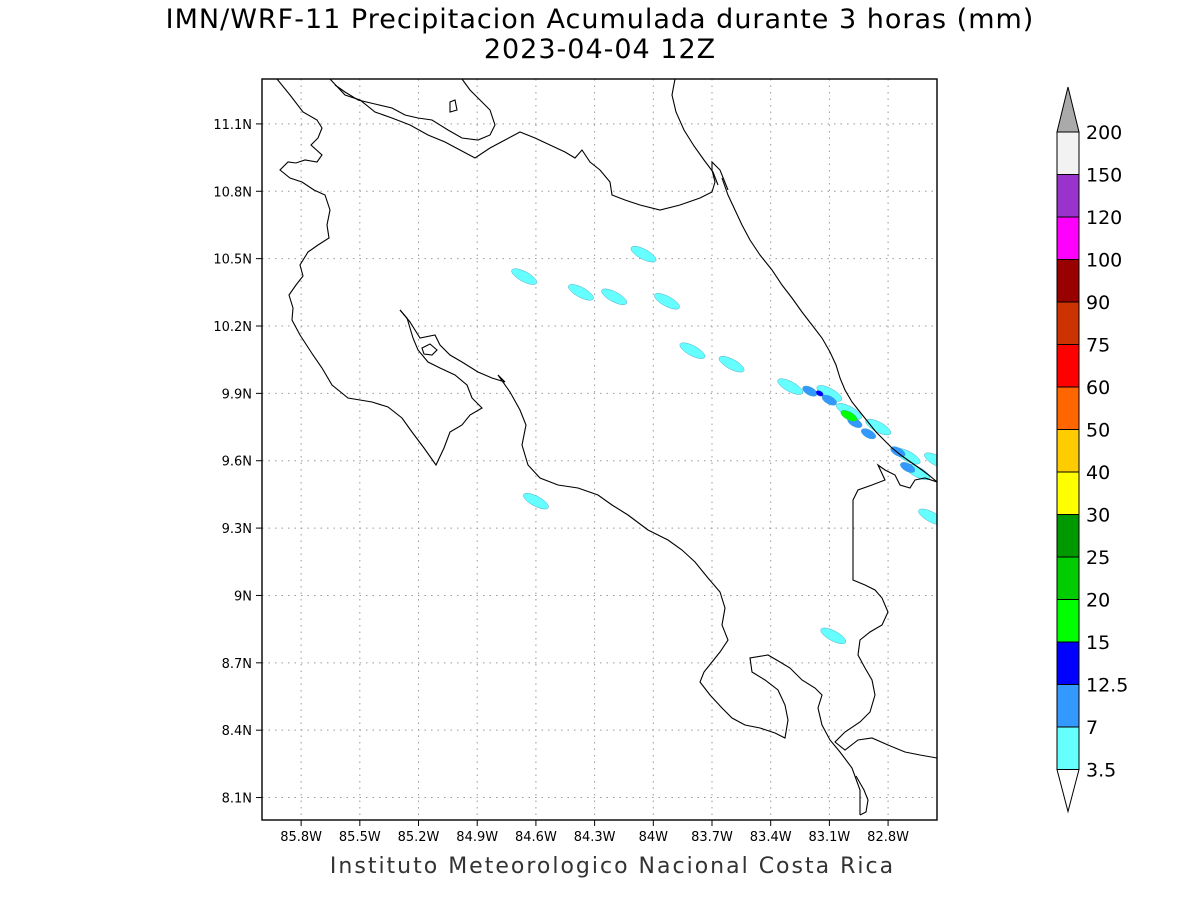  What do you see at coordinates (712, 837) in the screenshot?
I see `lon-tick-label: 83.7W` at bounding box center [712, 837].